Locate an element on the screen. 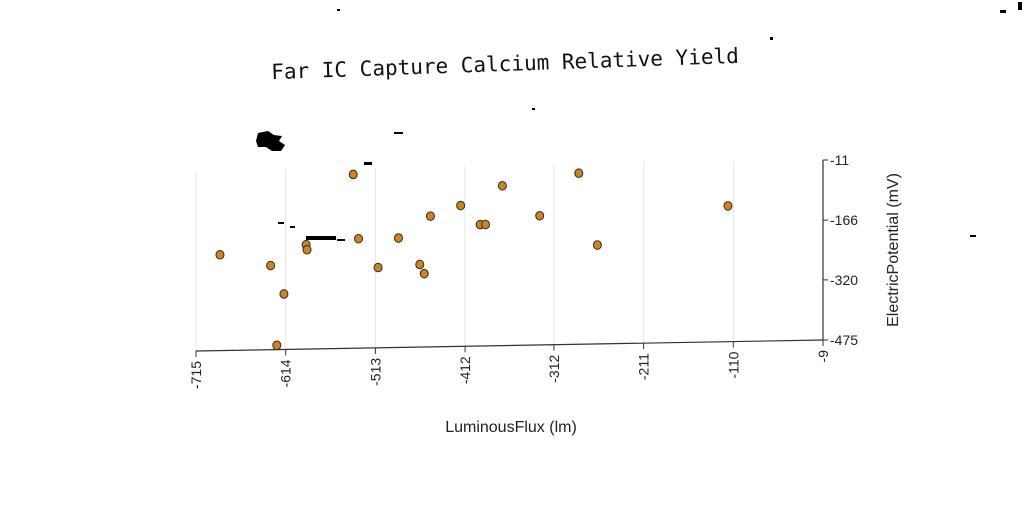 The height and width of the screenshot is (512, 1024). x-axis-label: LuminousFlux (lm) is located at coordinates (511, 427).